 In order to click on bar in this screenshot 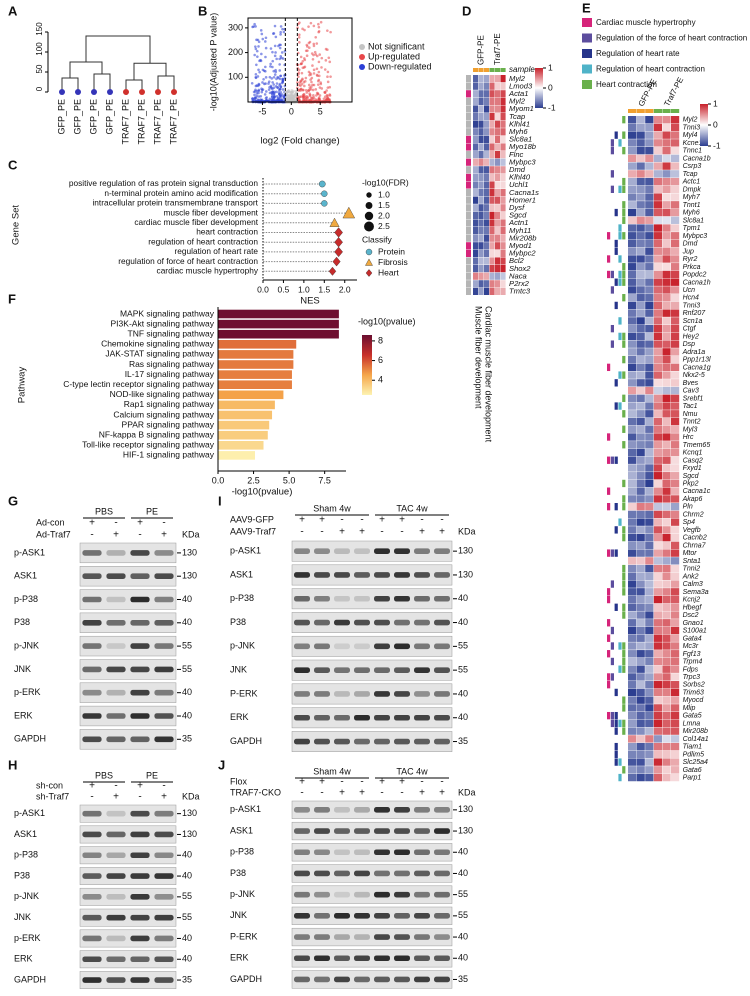, I will do `click(256, 364)`.